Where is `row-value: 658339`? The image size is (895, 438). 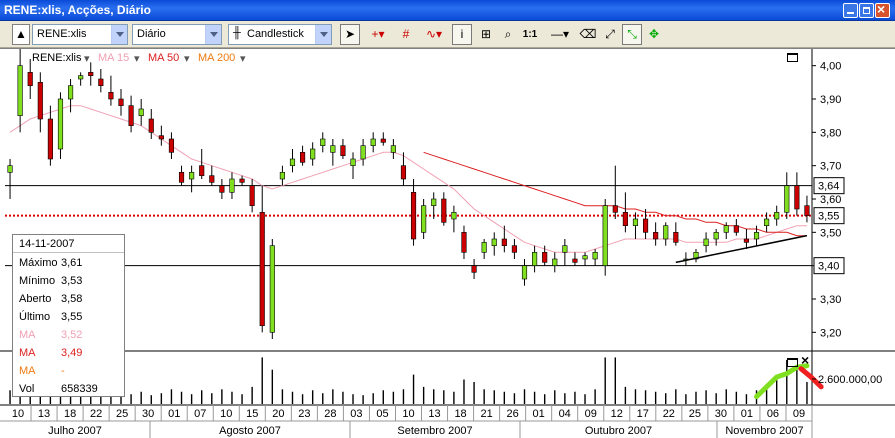 row-value: 658339 is located at coordinates (79, 389).